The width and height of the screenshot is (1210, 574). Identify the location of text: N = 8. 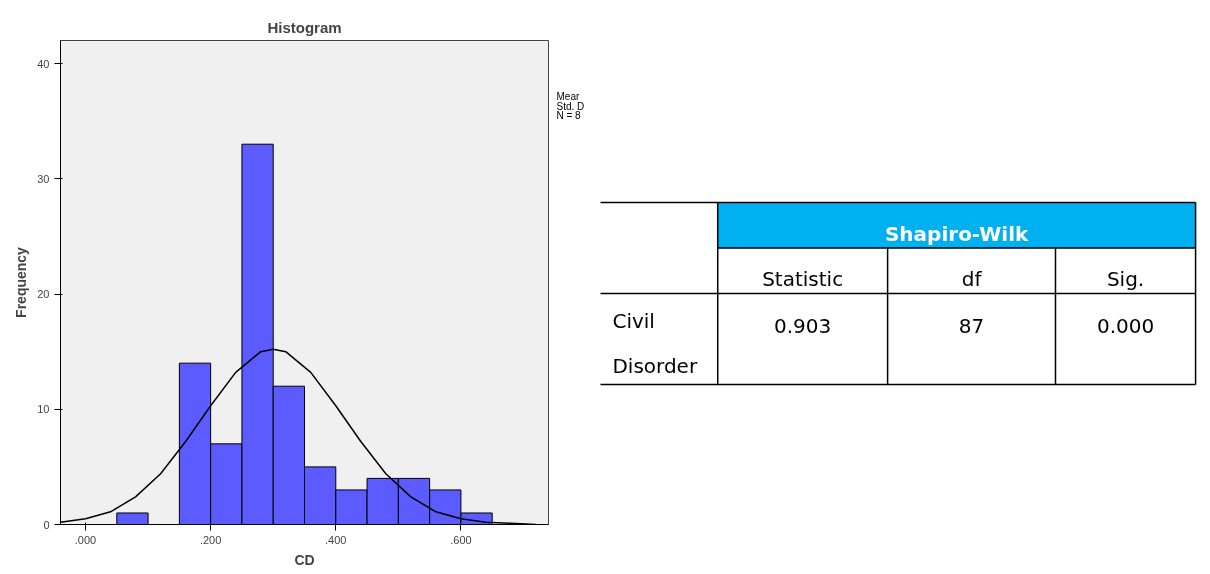
(569, 116).